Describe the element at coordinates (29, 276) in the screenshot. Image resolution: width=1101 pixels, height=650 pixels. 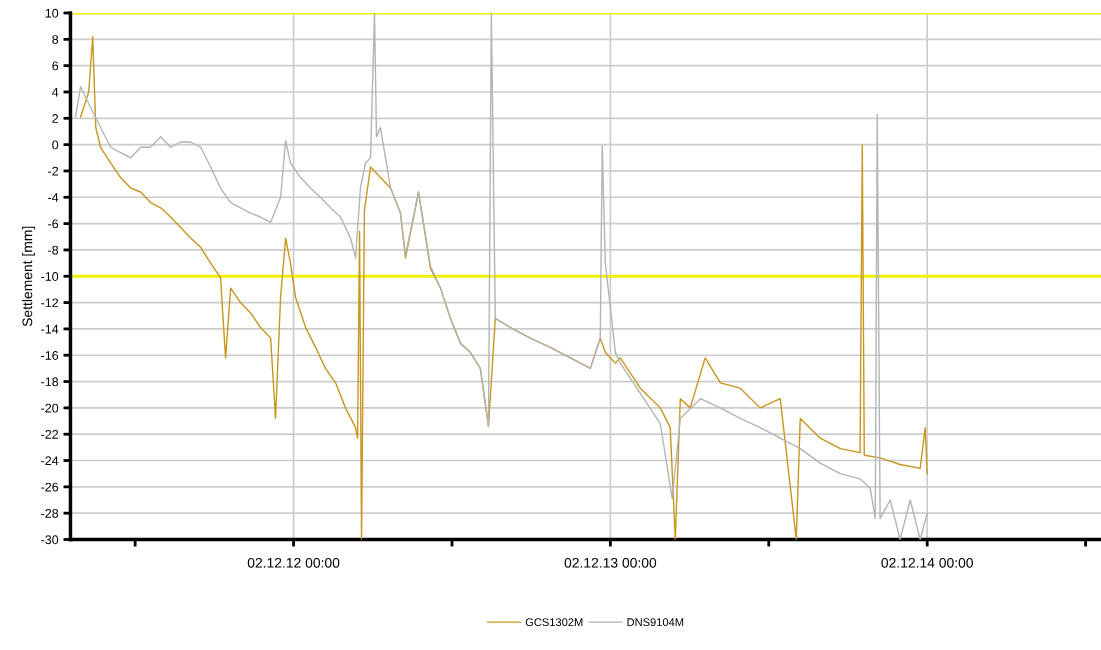
I see `y-axis-title: Settlement [mm]` at that location.